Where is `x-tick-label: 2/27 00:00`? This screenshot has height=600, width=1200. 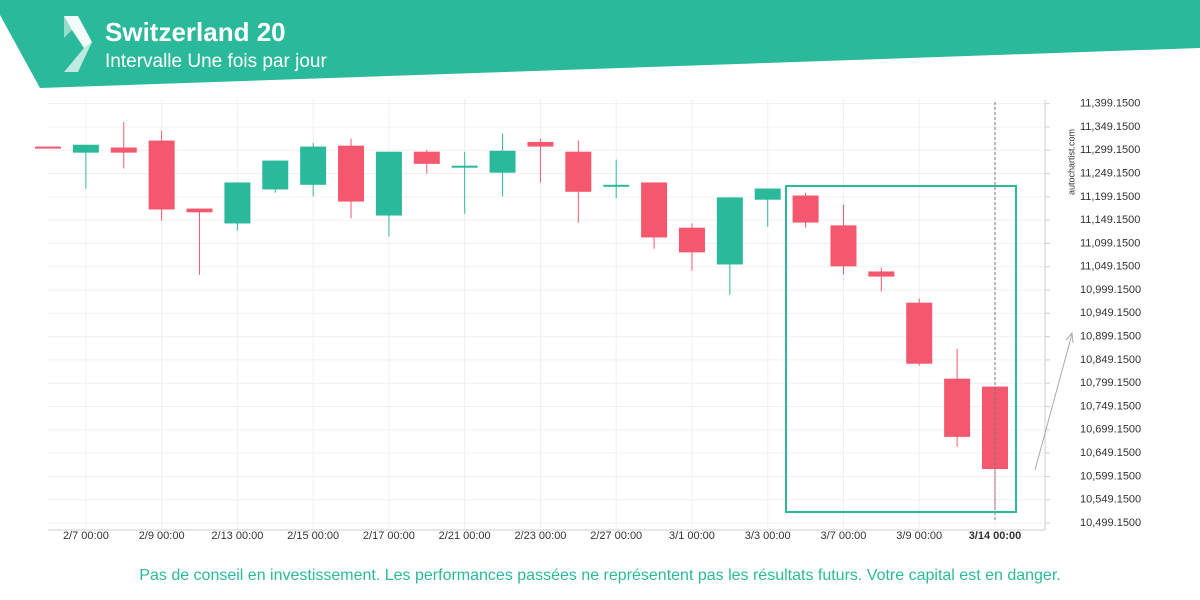 x-tick-label: 2/27 00:00 is located at coordinates (616, 536).